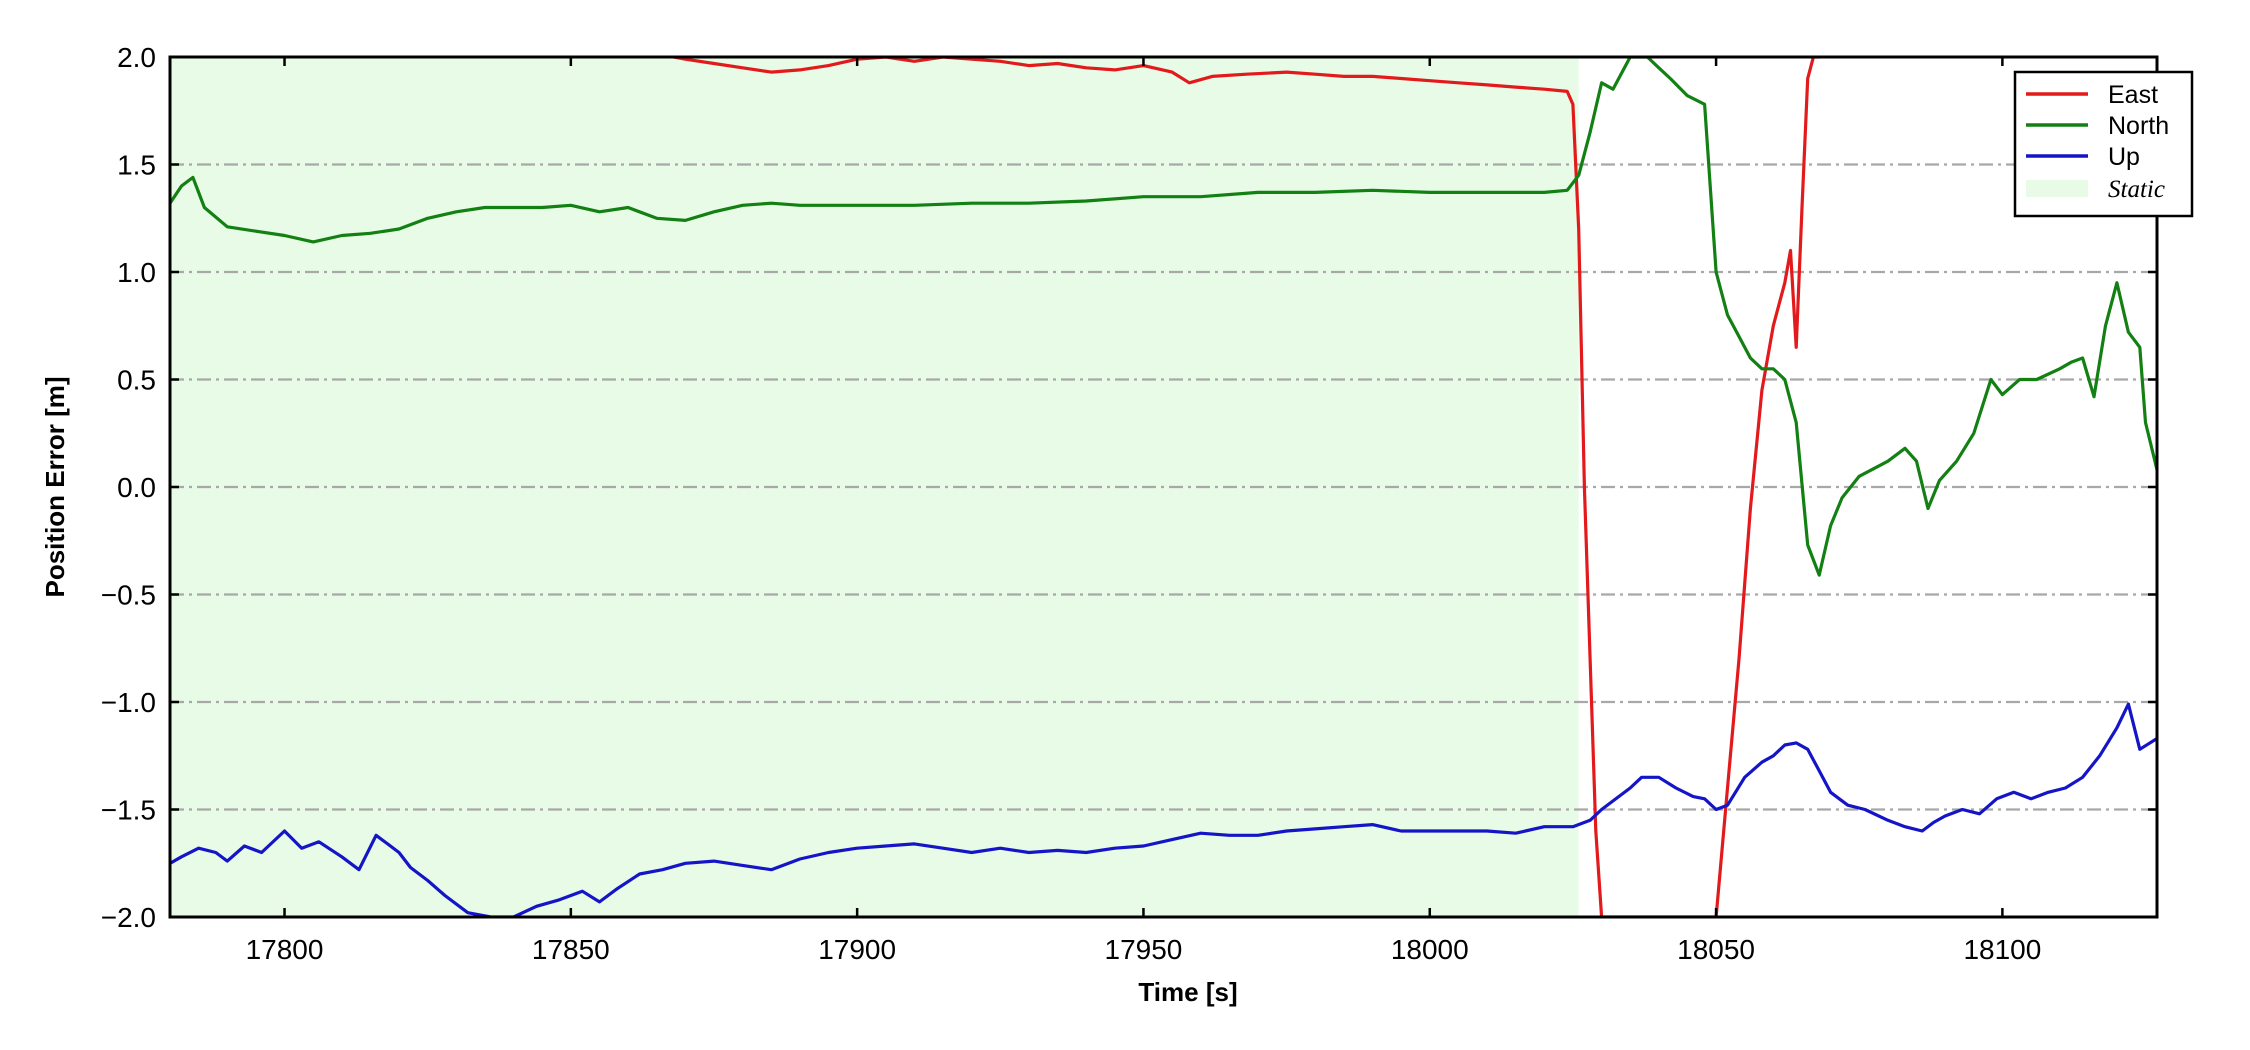 This screenshot has width=2250, height=1050. What do you see at coordinates (136, 165) in the screenshot?
I see `y-tick-label: 1.5` at bounding box center [136, 165].